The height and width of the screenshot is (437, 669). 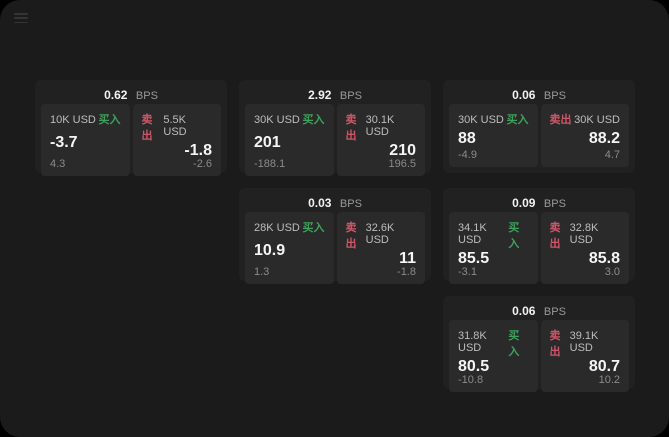 I want to click on buy-panel: 34.1K USD 买入 85.5 -3.1, so click(x=493, y=248).